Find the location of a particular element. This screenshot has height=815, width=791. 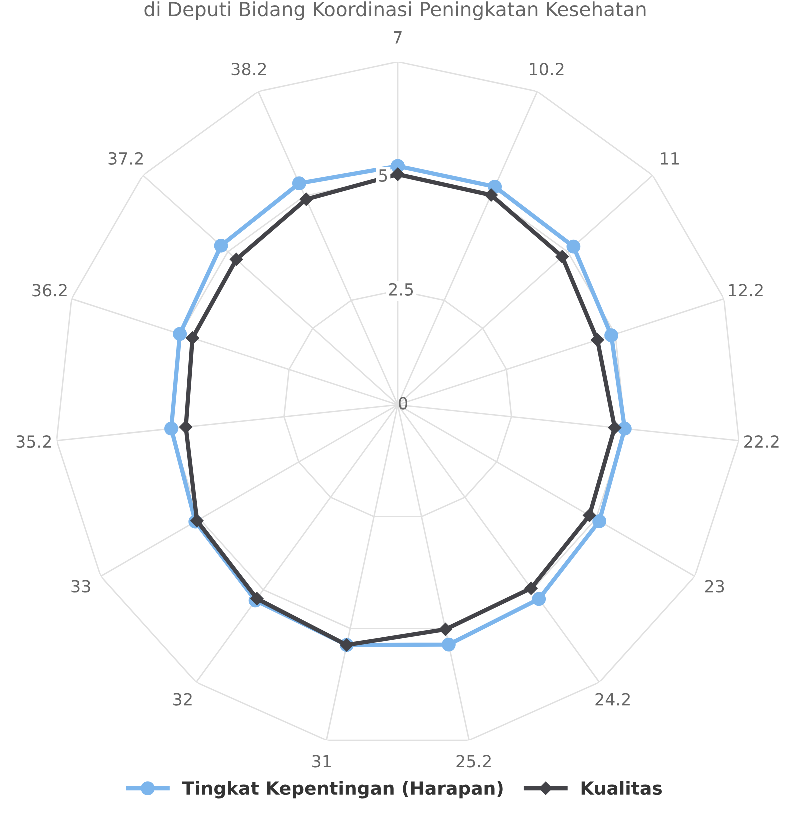

spoke-label: 31 is located at coordinates (321, 761).